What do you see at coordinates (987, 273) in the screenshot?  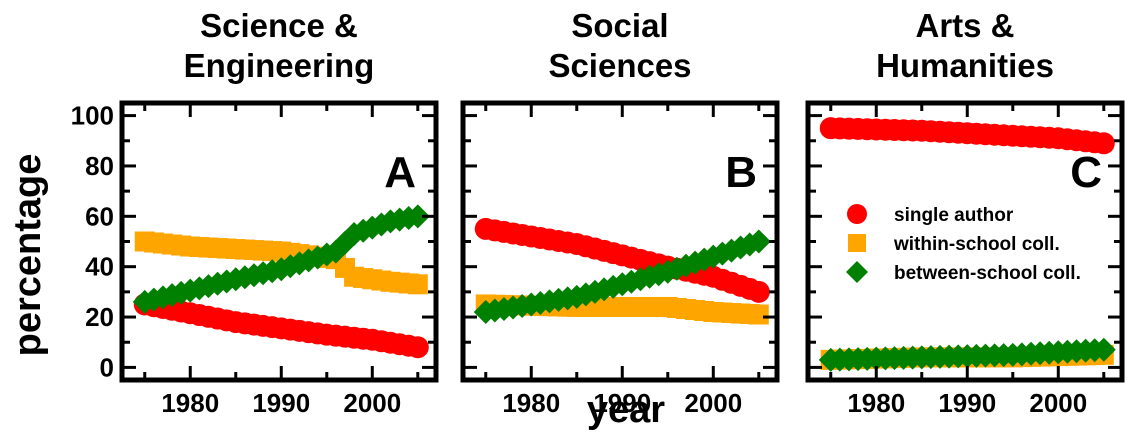 I see `legend-label: between-school coll.` at bounding box center [987, 273].